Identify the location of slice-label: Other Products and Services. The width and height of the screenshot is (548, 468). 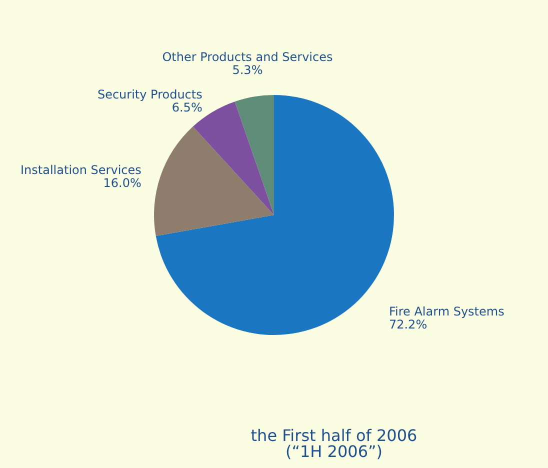
(247, 57).